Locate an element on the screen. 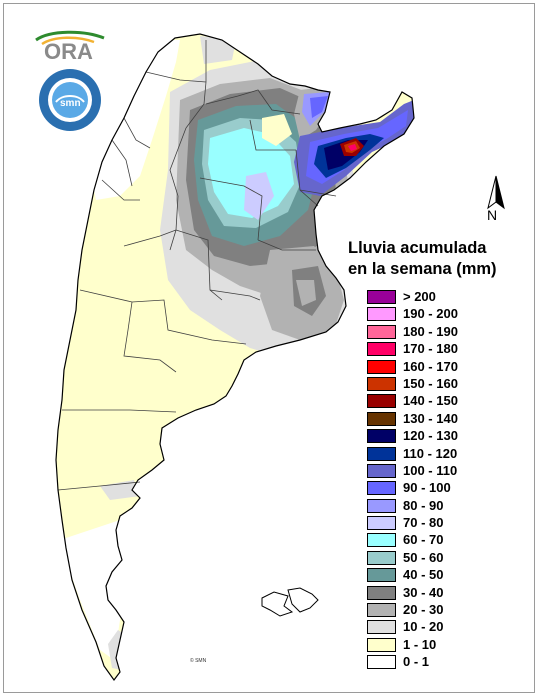 The image size is (538, 696). zone-170-180-ne is located at coordinates (352, 147).